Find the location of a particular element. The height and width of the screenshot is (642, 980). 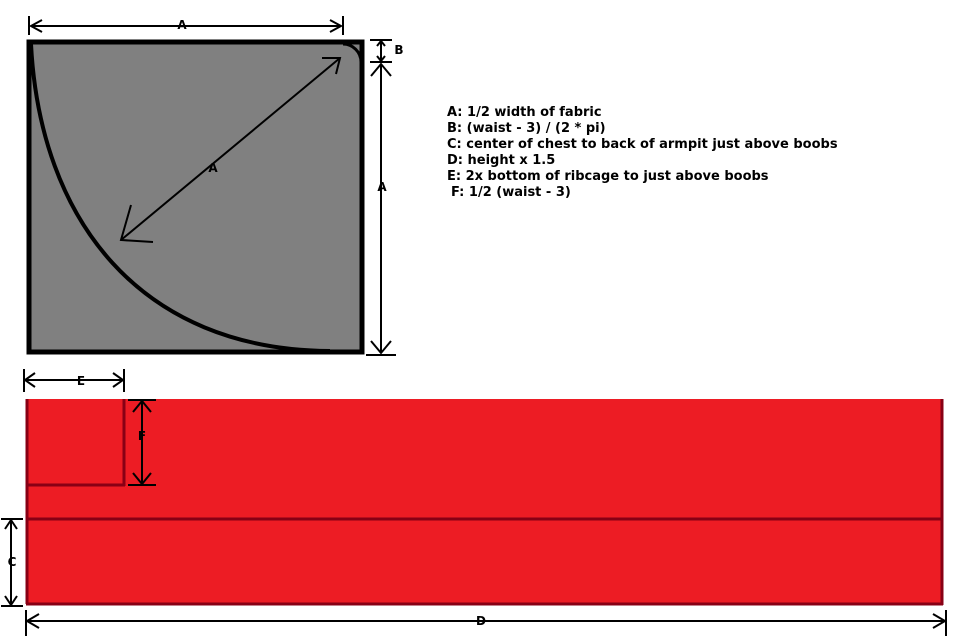

dimension-label-c: C is located at coordinates (12, 562).